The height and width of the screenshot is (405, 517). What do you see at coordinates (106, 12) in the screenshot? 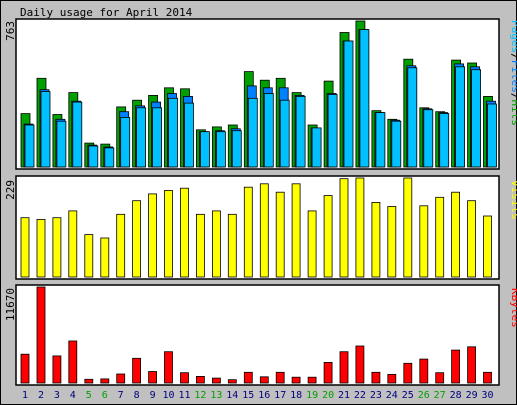
I see `chart-title: Daily usage for April 2014` at bounding box center [106, 12].